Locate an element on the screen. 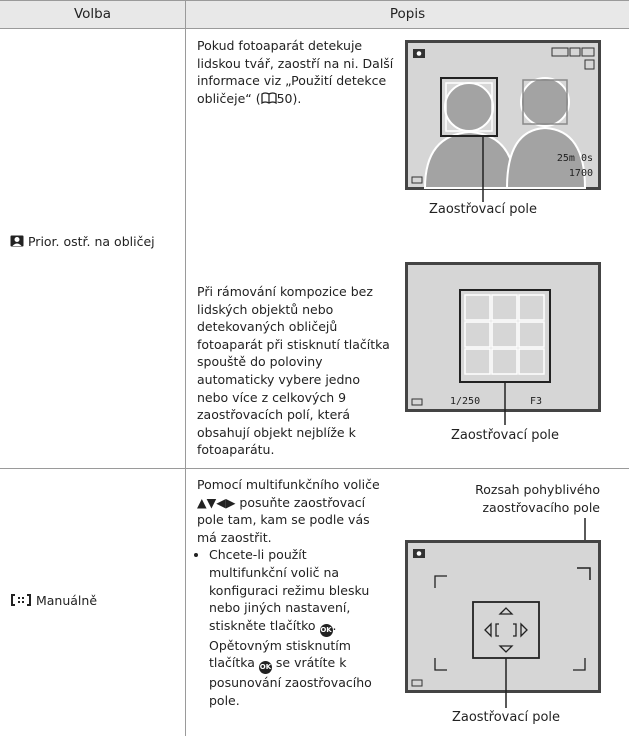 This screenshot has width=629, height=736. face-icon is located at coordinates (17, 241).